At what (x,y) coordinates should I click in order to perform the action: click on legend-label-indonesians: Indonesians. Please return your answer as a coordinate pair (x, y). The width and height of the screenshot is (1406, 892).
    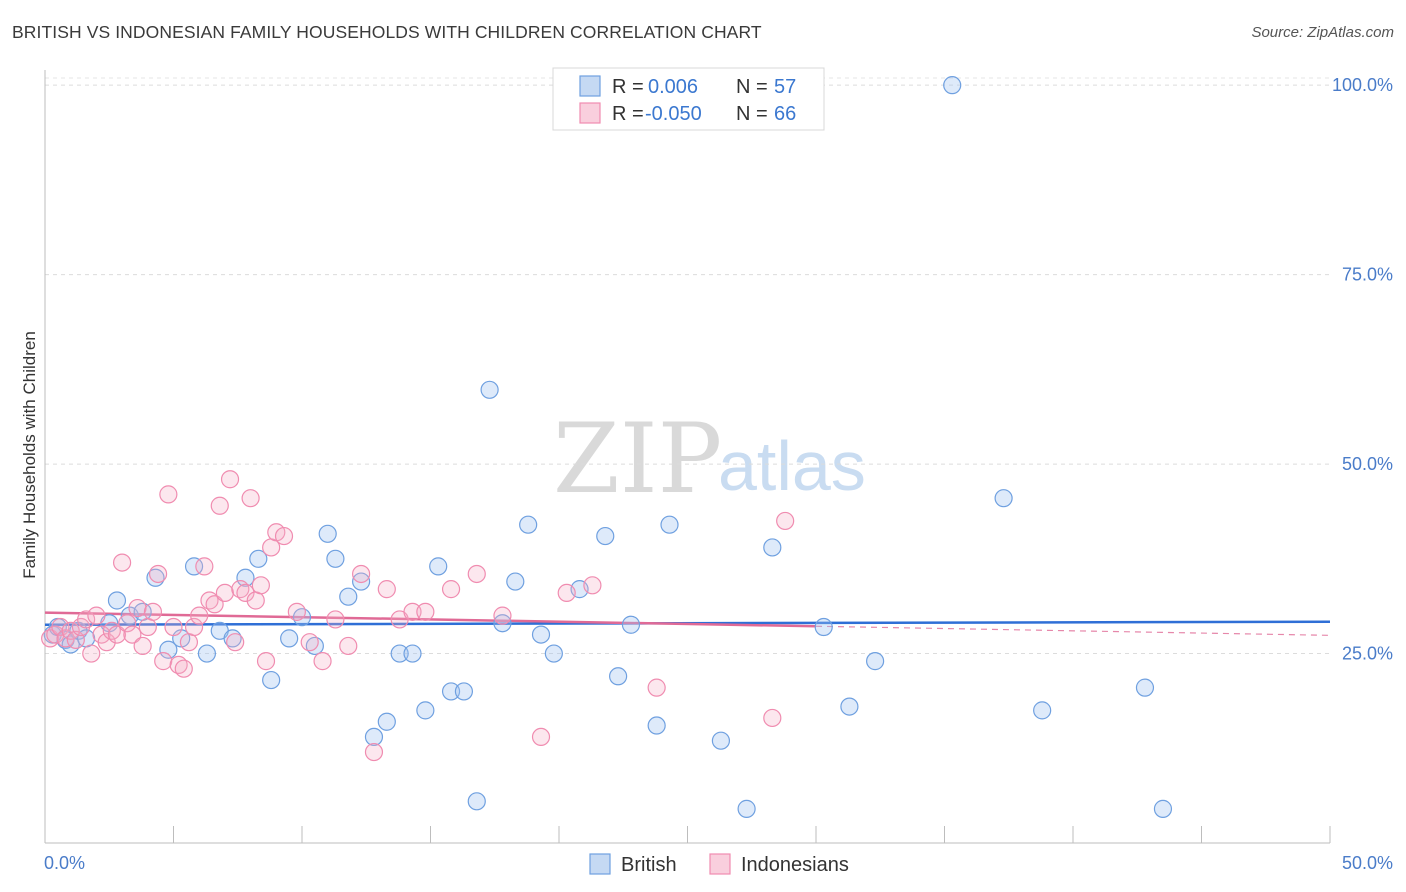
    Looking at the image, I should click on (795, 865).